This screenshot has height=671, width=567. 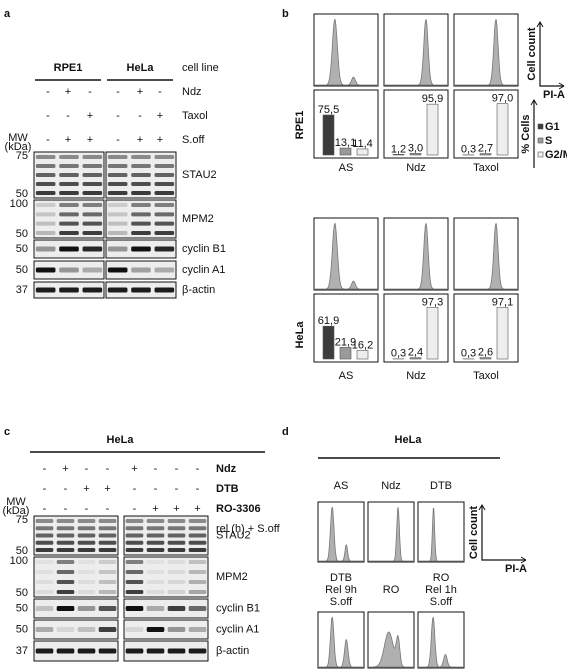 I want to click on value-label: 0,3, so click(x=398, y=354).